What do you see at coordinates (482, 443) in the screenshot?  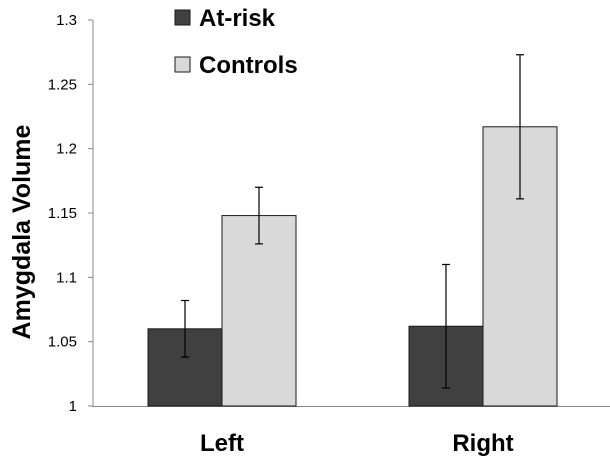 I see `x-category-label: Right` at bounding box center [482, 443].